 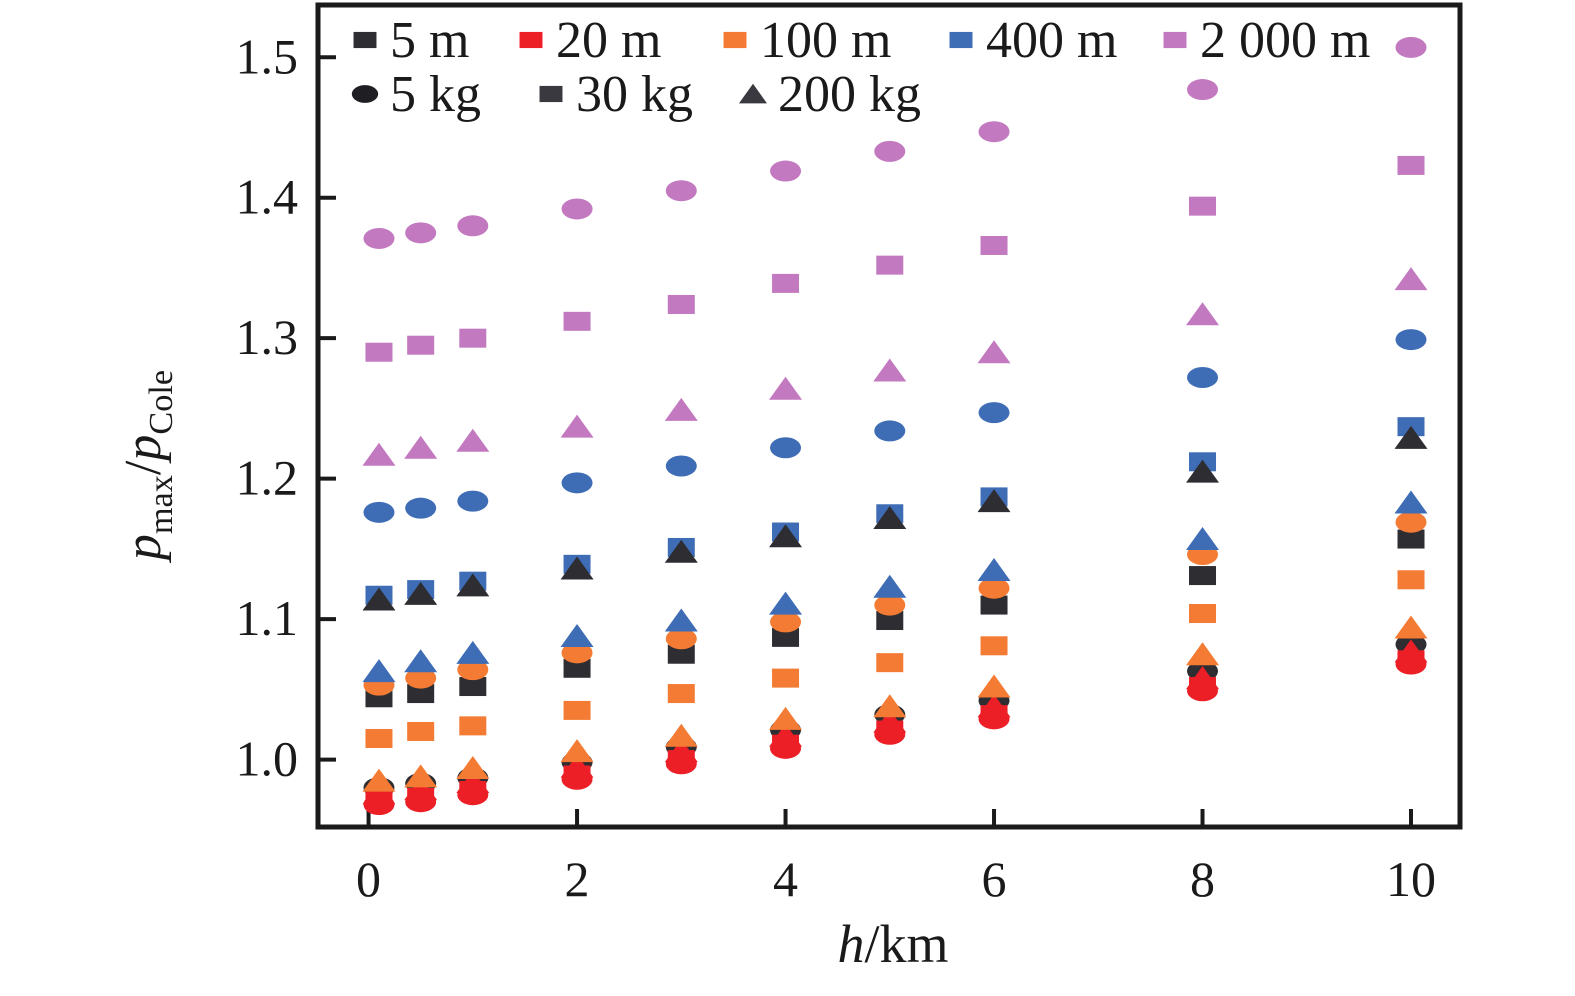 What do you see at coordinates (1203, 378) in the screenshot?
I see `marker-400-m-5-kg-h8` at bounding box center [1203, 378].